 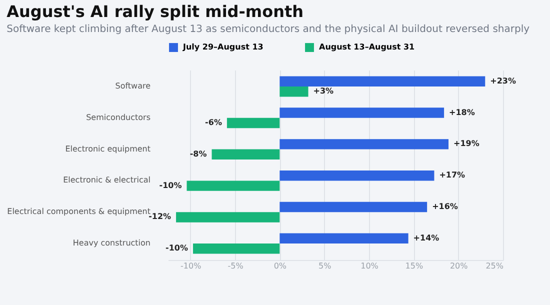 What do you see at coordinates (191, 266) in the screenshot?
I see `x-tick-label: -10%` at bounding box center [191, 266].